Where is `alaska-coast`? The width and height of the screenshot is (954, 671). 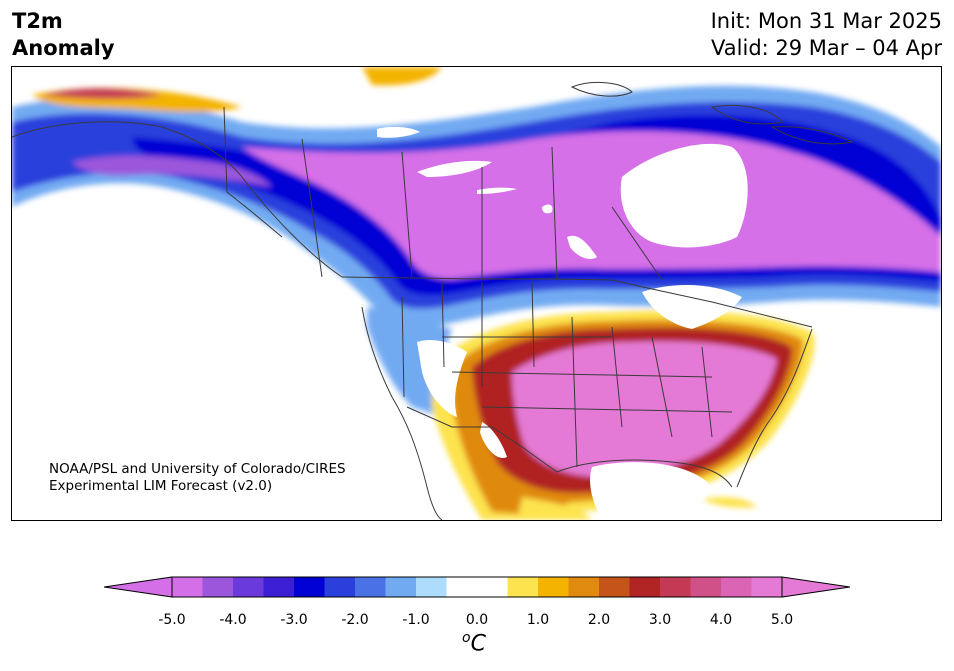 alaska-coast is located at coordinates (177, 199).